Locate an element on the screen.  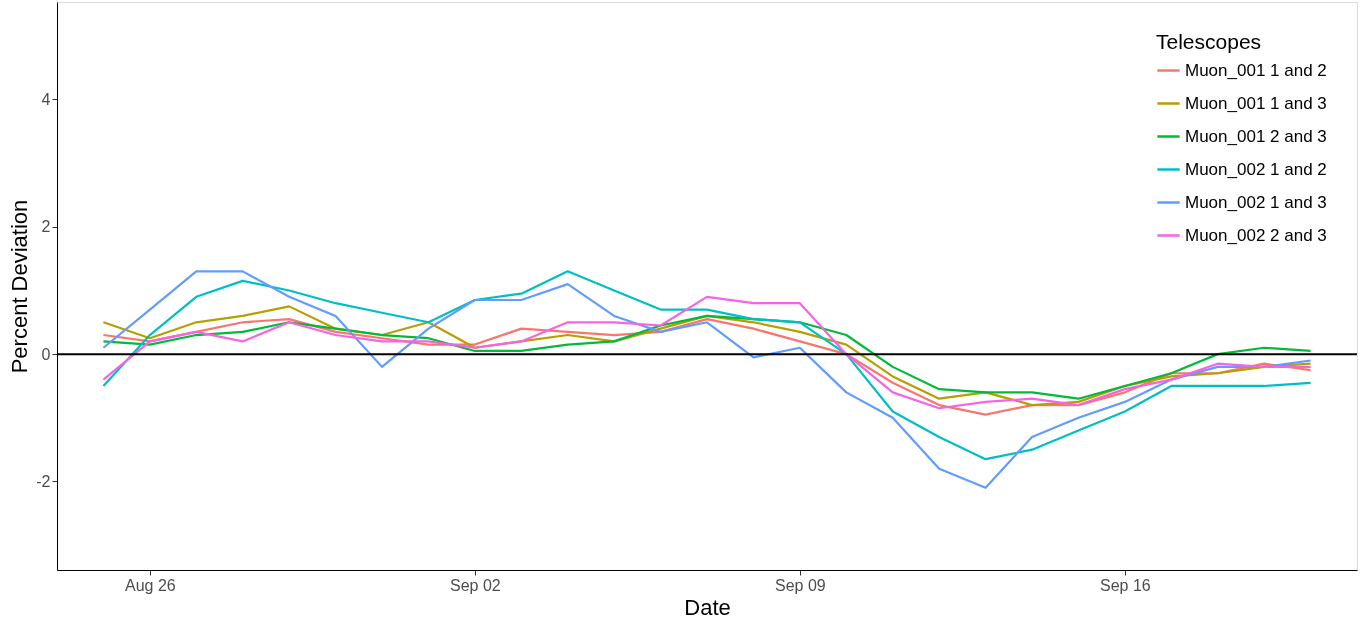
legend-title: Telescopes is located at coordinates (1209, 41).